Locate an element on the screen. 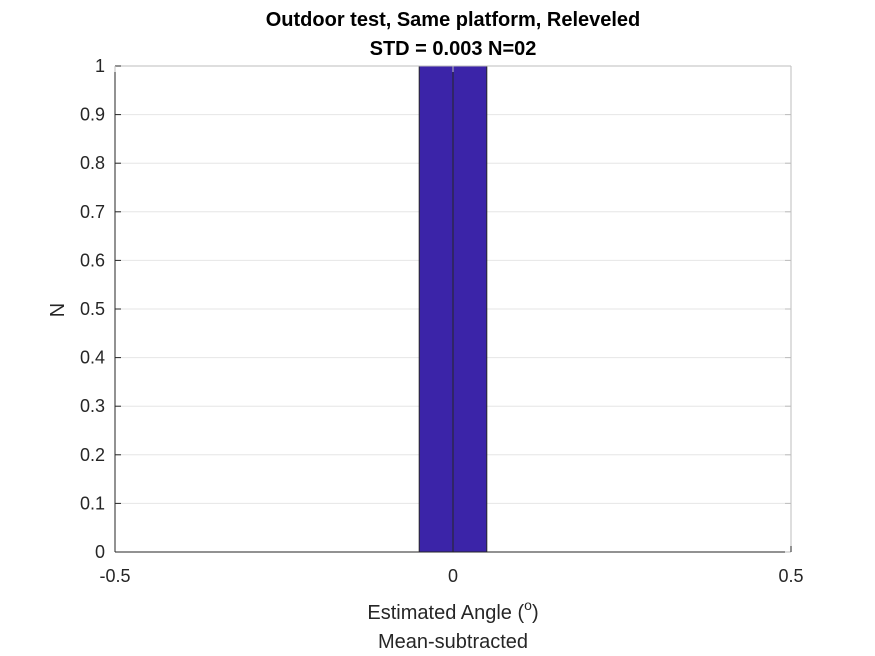 This screenshot has width=875, height=656. x-axis-label-line2: Mean-subtracted is located at coordinates (453, 642).